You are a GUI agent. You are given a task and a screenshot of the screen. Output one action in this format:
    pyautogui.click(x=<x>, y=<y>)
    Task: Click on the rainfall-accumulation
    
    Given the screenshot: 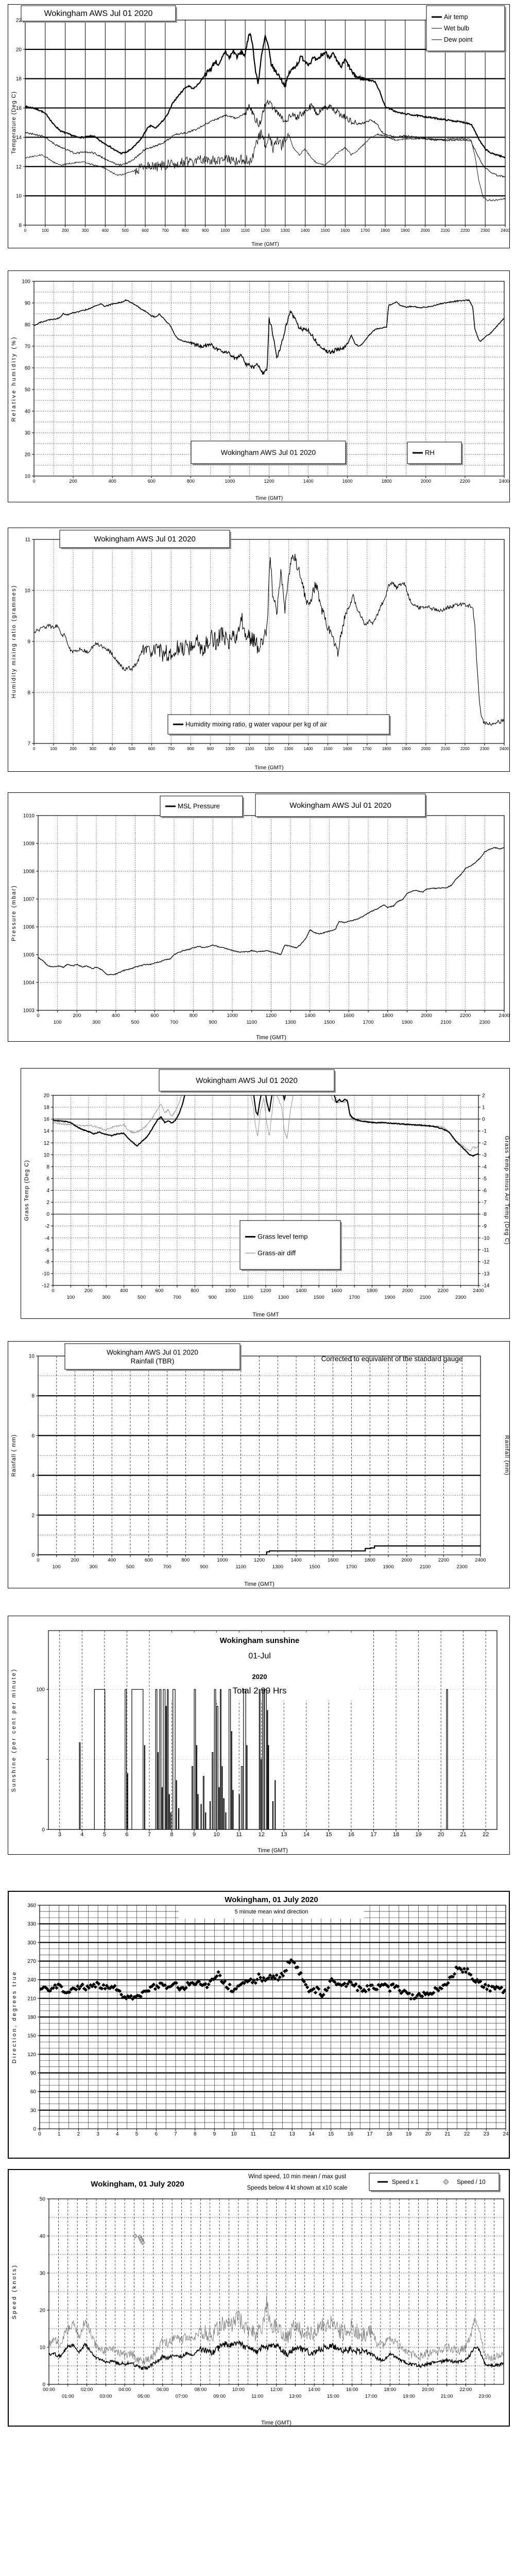 What is the action you would take?
    pyautogui.click(x=259, y=1550)
    